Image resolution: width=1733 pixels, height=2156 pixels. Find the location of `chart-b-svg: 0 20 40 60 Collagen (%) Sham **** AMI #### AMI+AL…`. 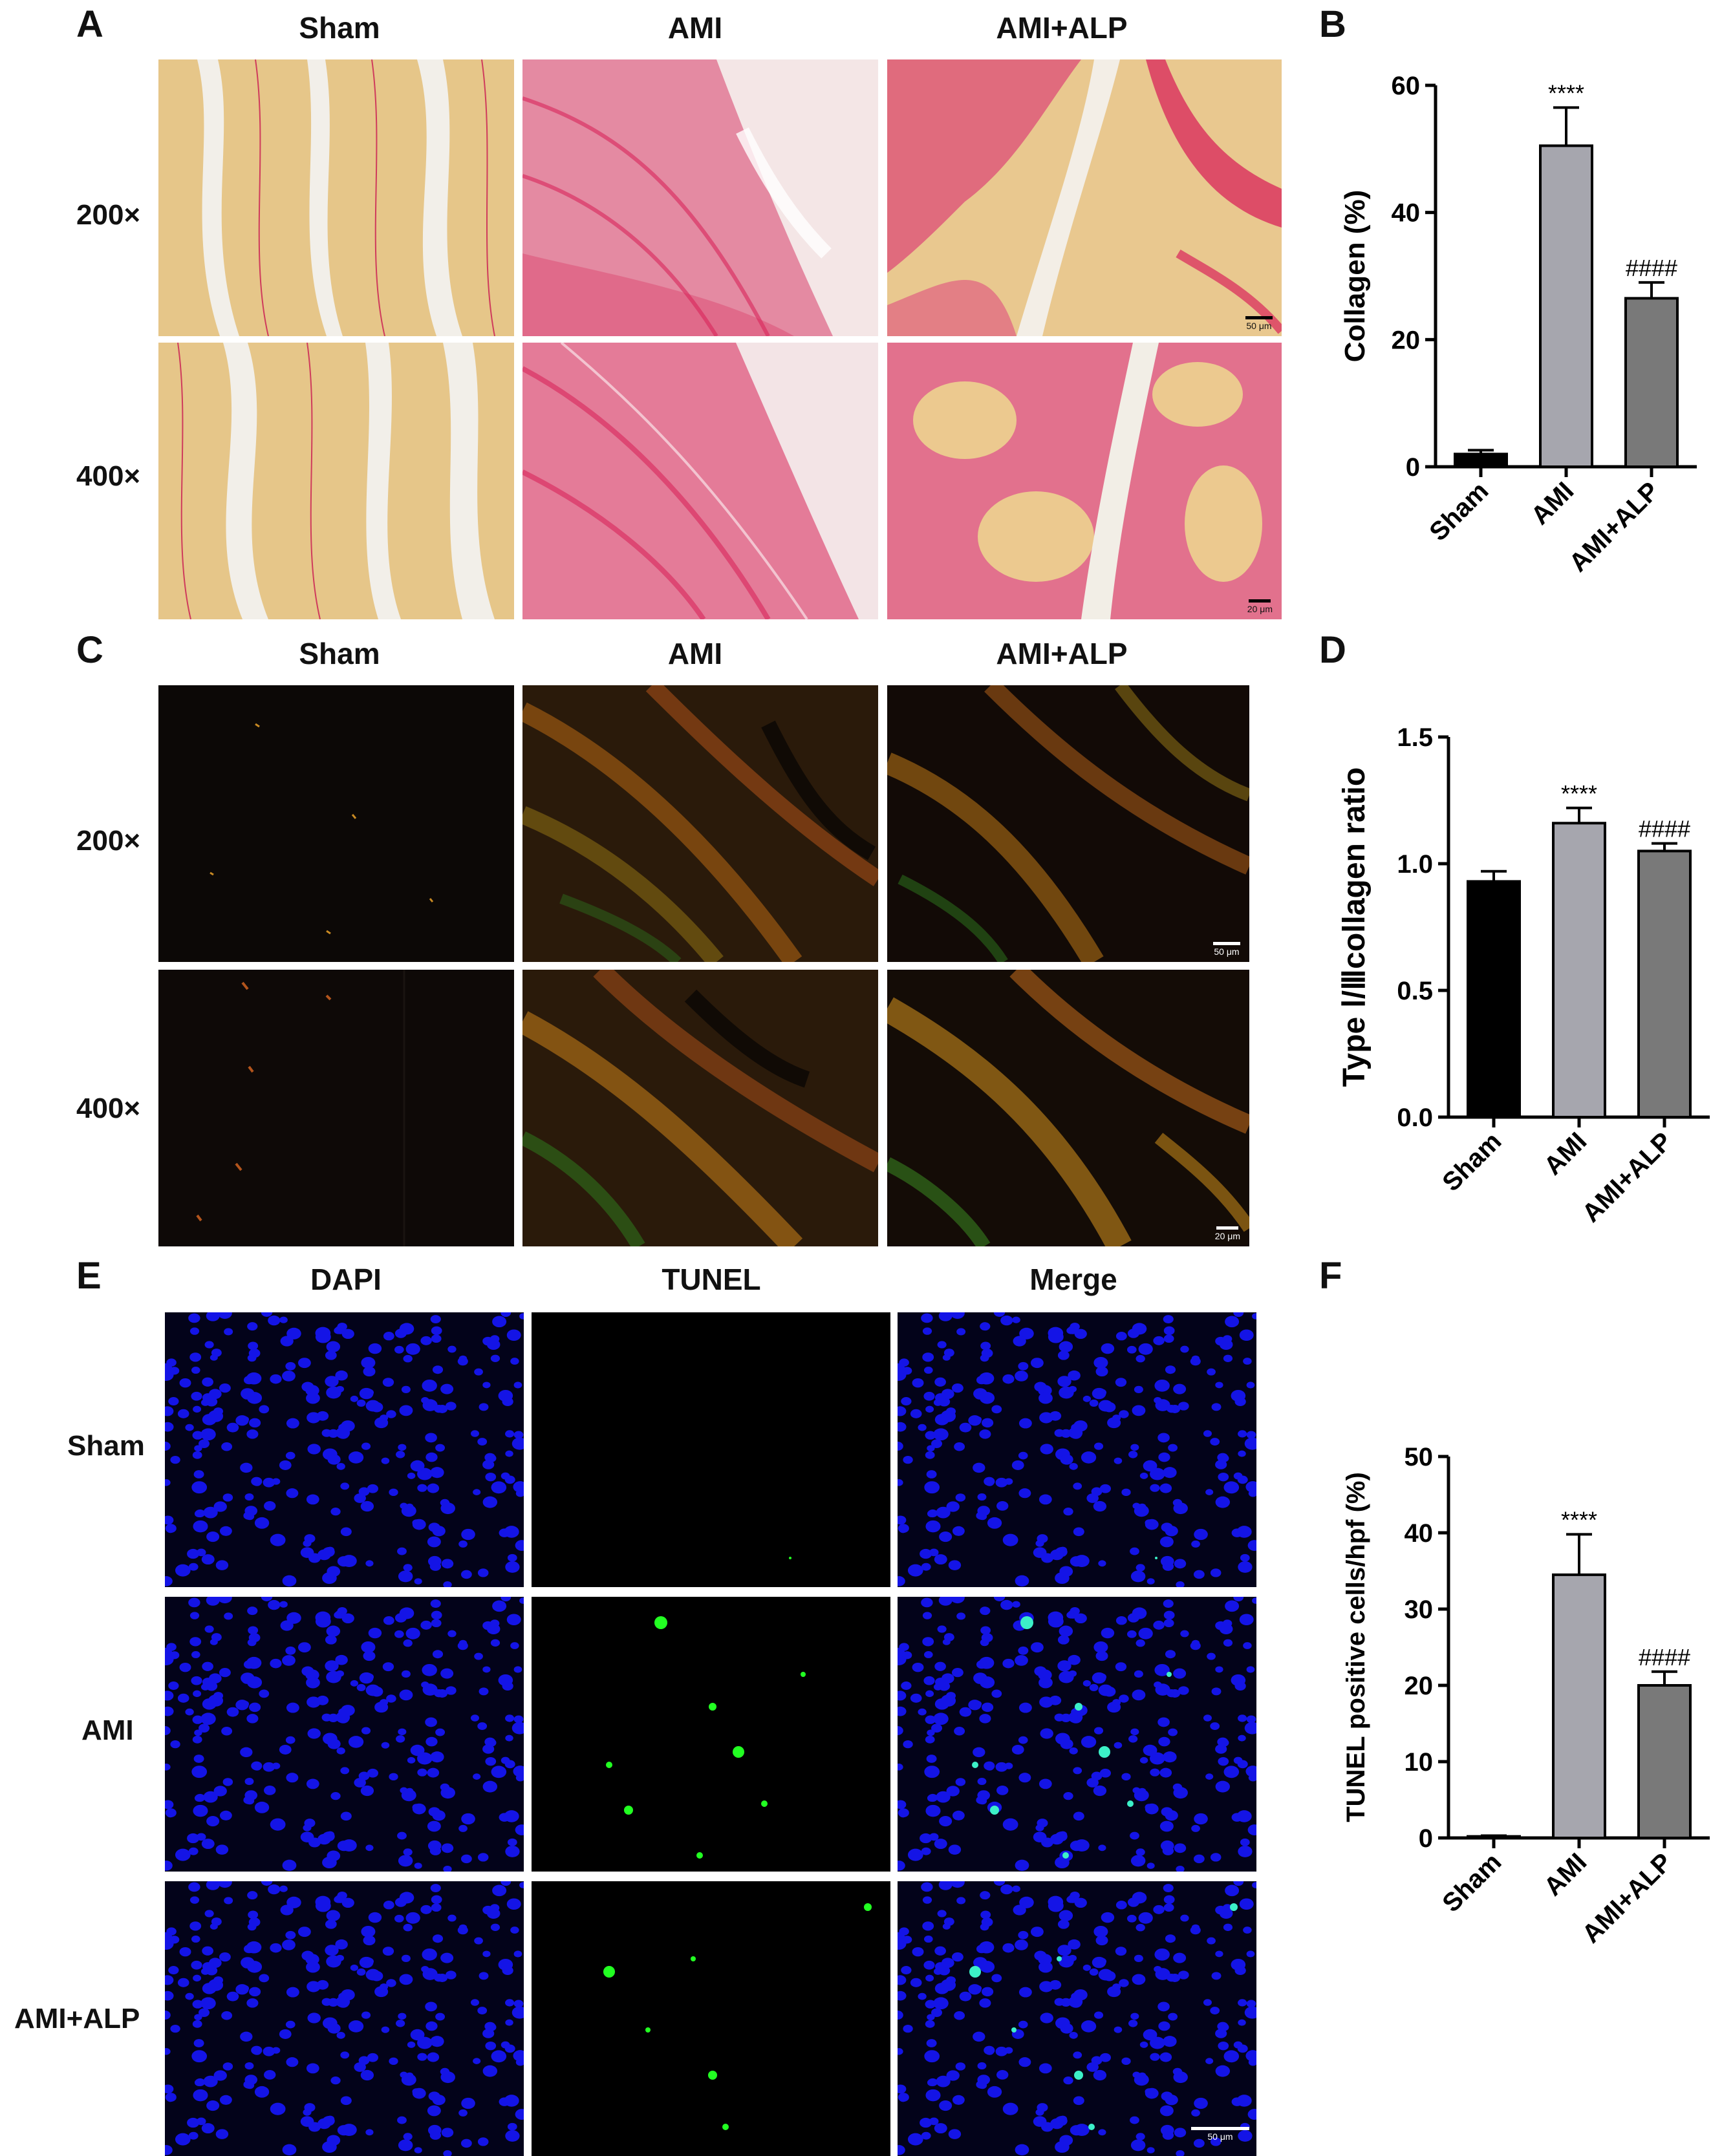

chart-b-svg: 0 20 40 60 Collagen (%) Sham **** AMI #### AMI+AL… is located at coordinates (1518, 325).